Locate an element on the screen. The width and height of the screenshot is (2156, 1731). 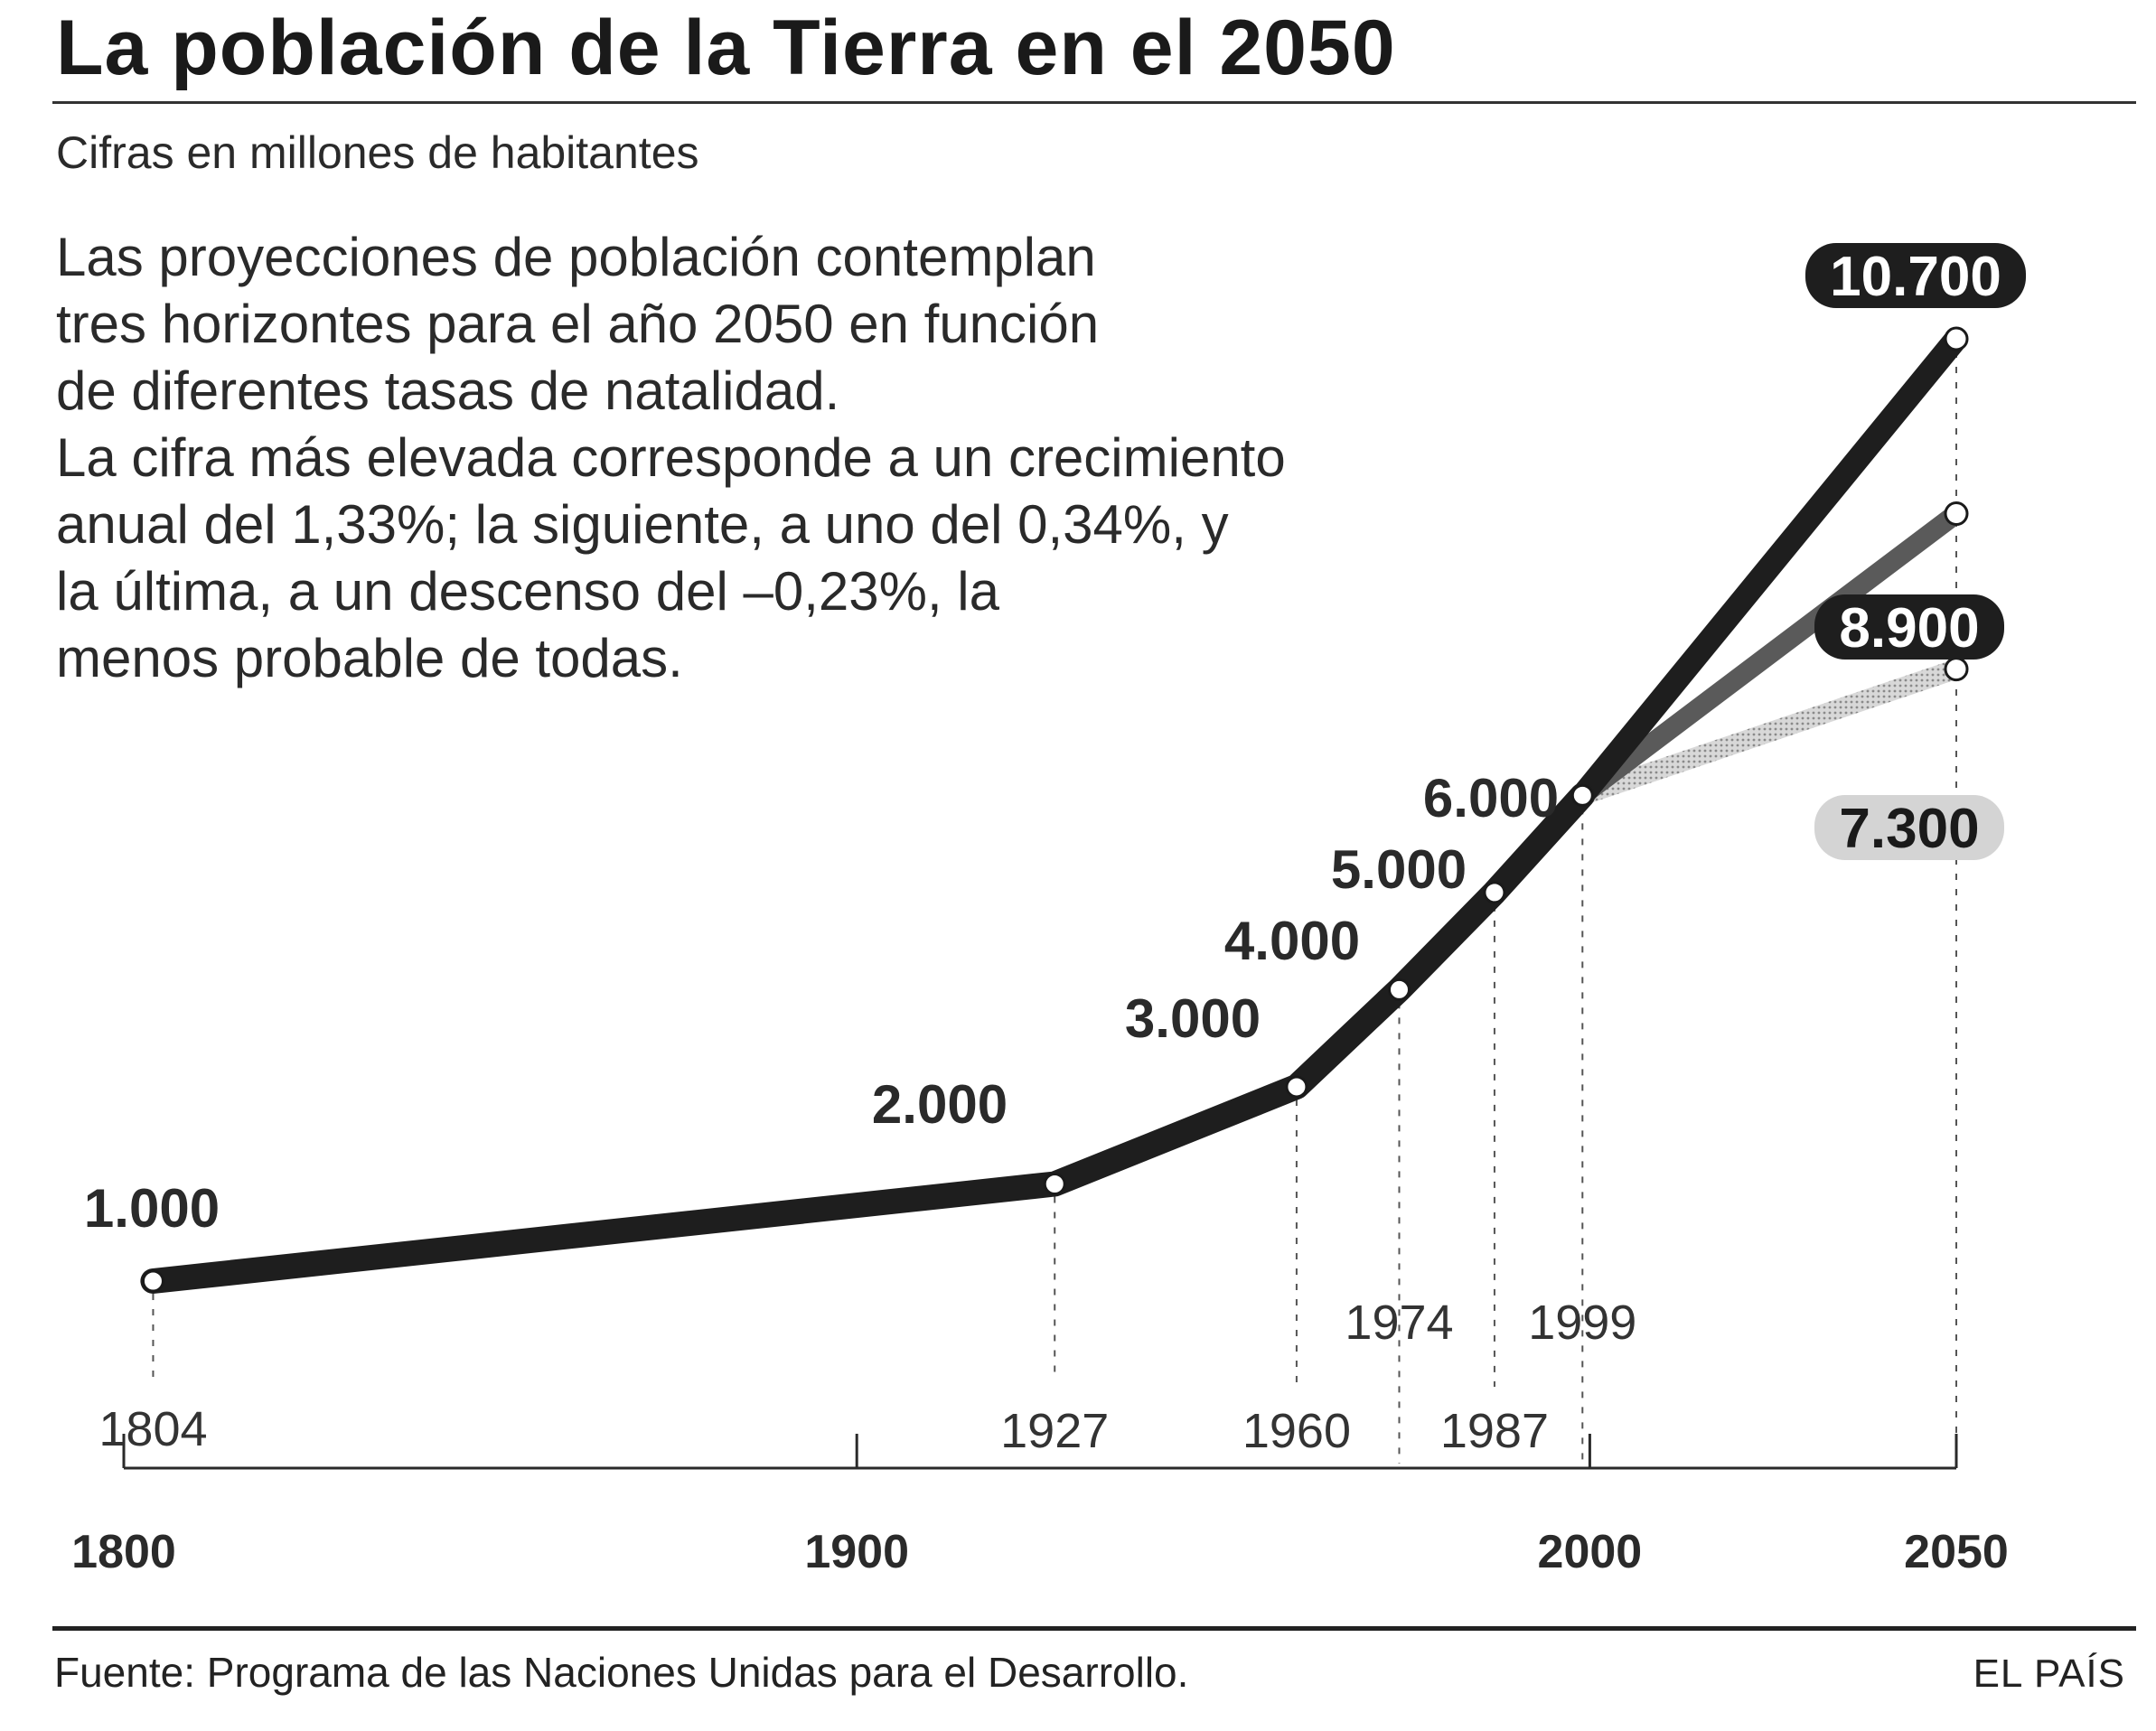
projection-line-dark is located at coordinates (1769, 567).